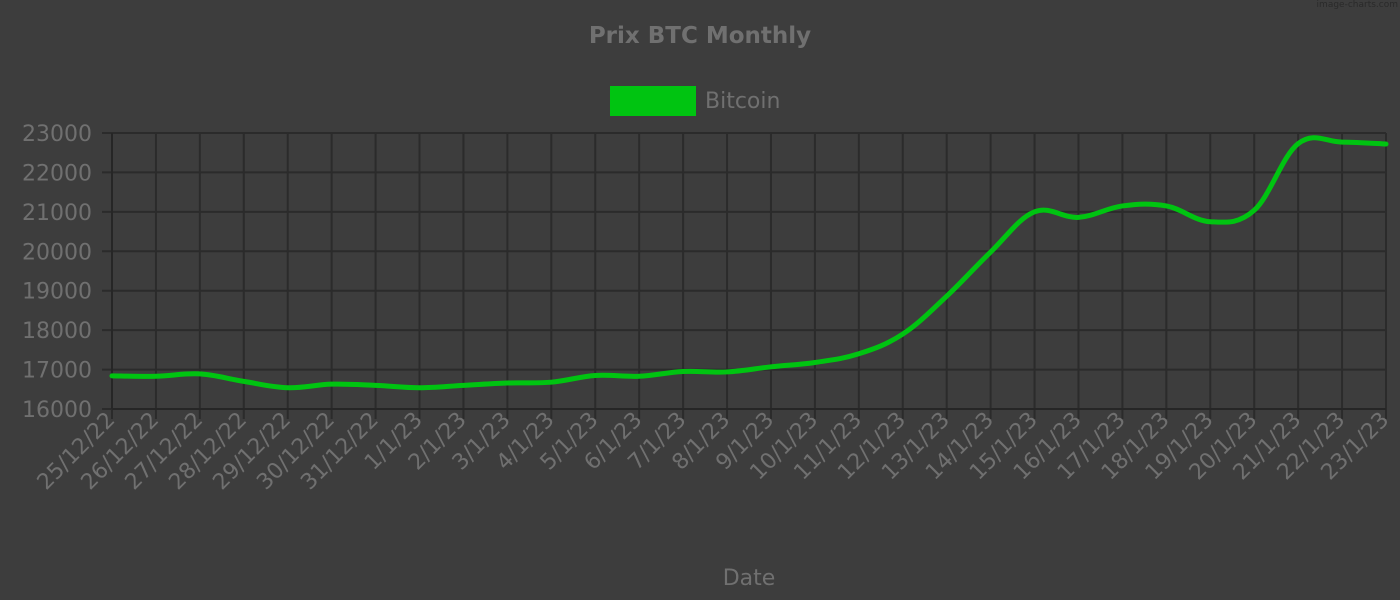  Describe the element at coordinates (749, 578) in the screenshot. I see `x-axis-label: Date` at that location.